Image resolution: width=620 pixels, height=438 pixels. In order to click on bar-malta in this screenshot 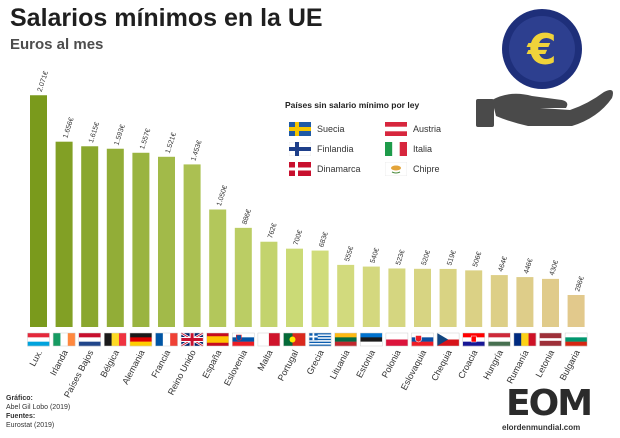, I will do `click(269, 284)`.